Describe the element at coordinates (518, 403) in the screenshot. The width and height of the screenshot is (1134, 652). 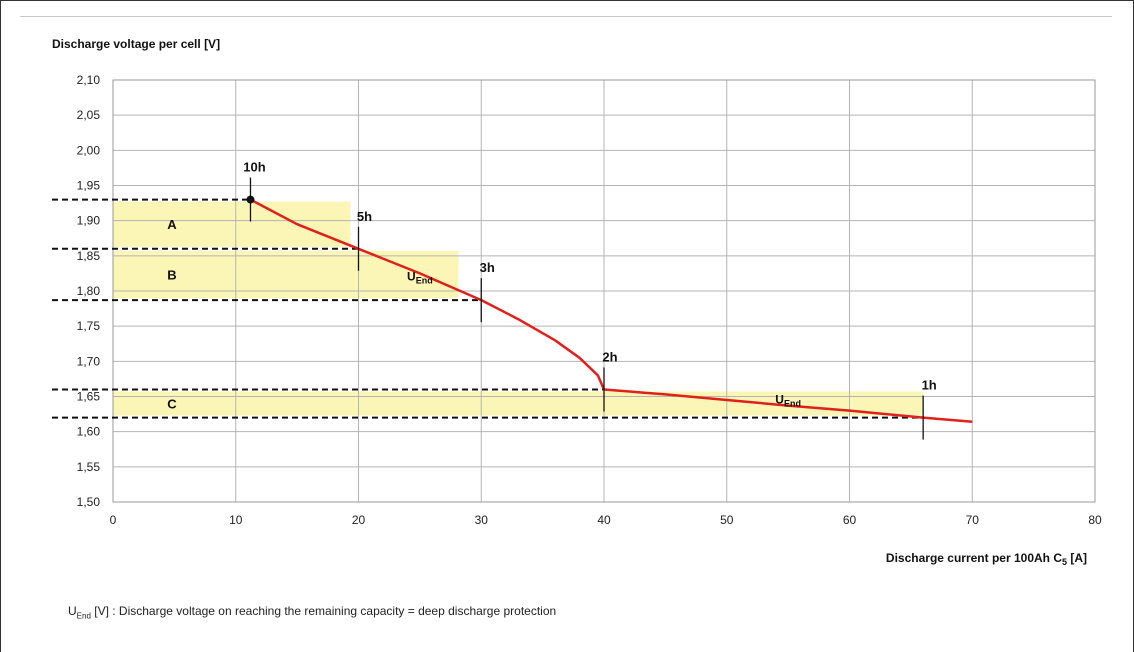
I see `band-c` at that location.